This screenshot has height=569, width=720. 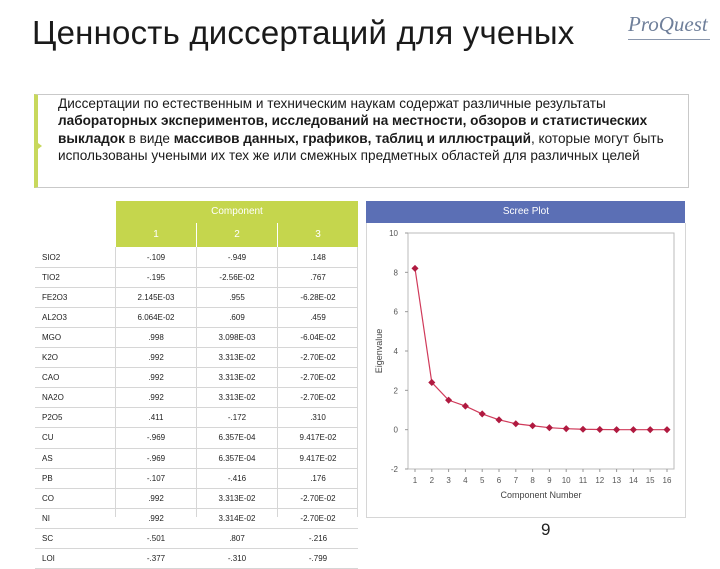 I want to click on table-row: CO .992 3.313E-02 -2.70E-02, so click(x=196, y=499).